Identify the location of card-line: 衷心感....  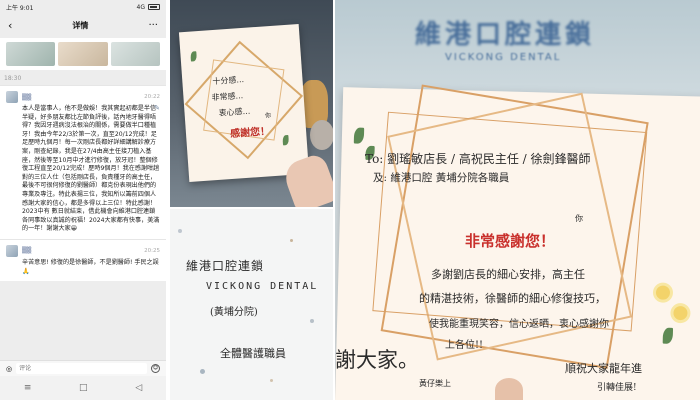
(234, 112).